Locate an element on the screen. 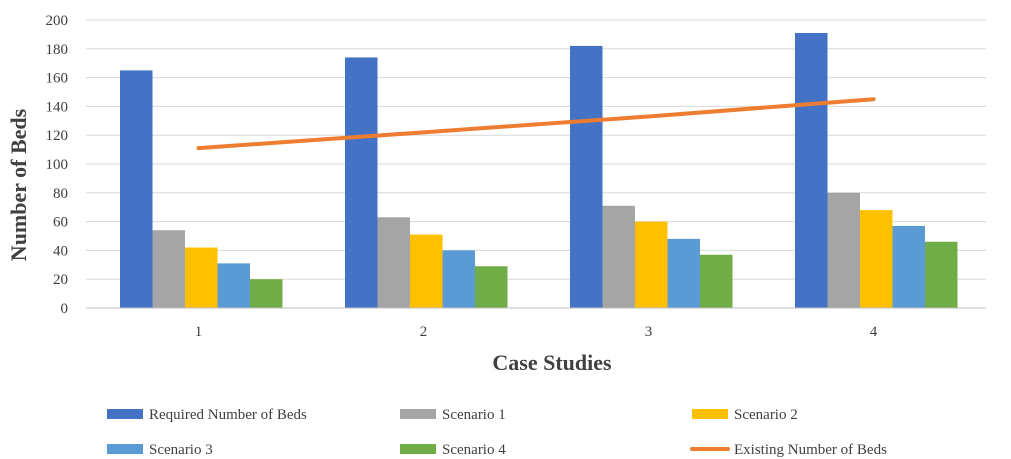  legend-item-existing-number-of-beds: Existing Number of Beds is located at coordinates (788, 450).